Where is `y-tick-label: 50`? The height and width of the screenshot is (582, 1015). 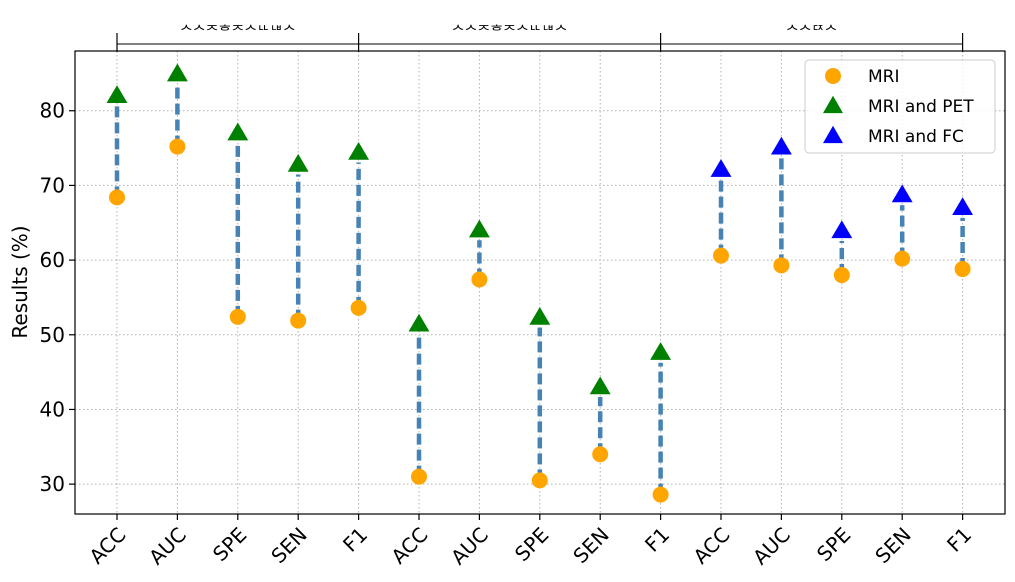 y-tick-label: 50 is located at coordinates (52, 335).